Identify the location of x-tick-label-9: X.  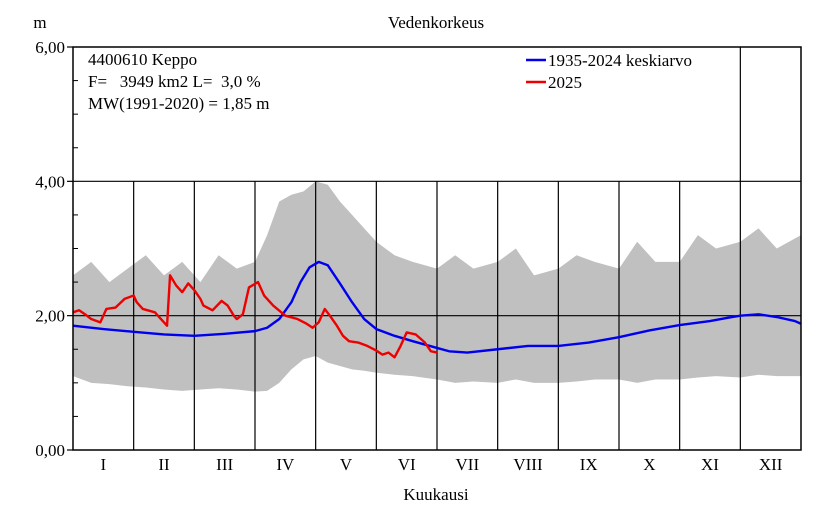
(649, 464).